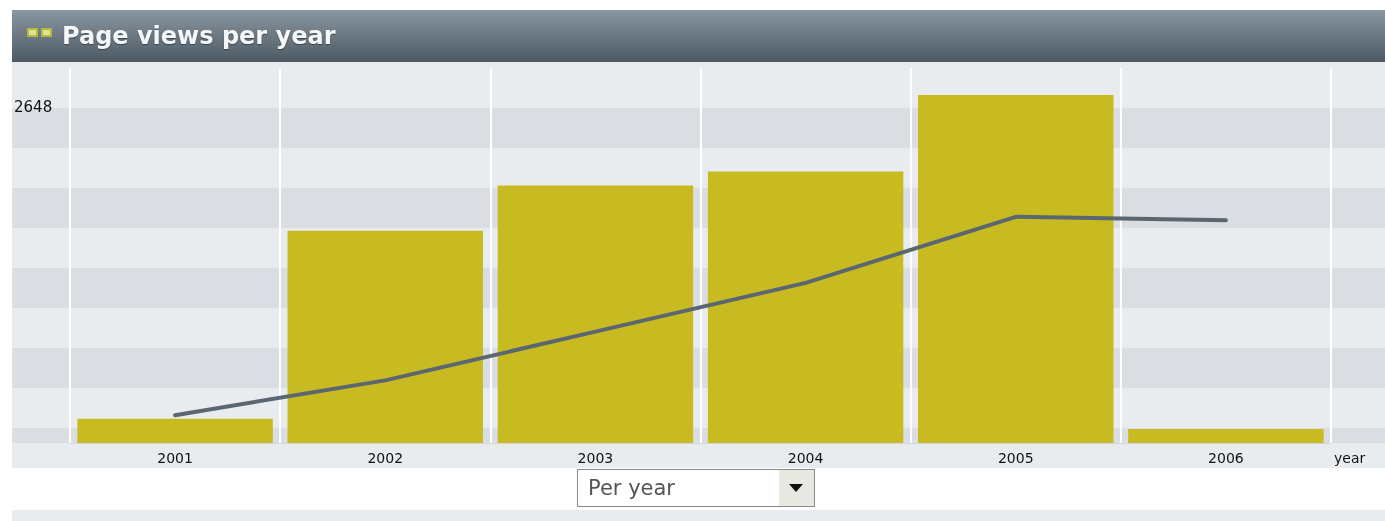 The image size is (1385, 521). I want to click on x-tick-label: 2002, so click(385, 458).